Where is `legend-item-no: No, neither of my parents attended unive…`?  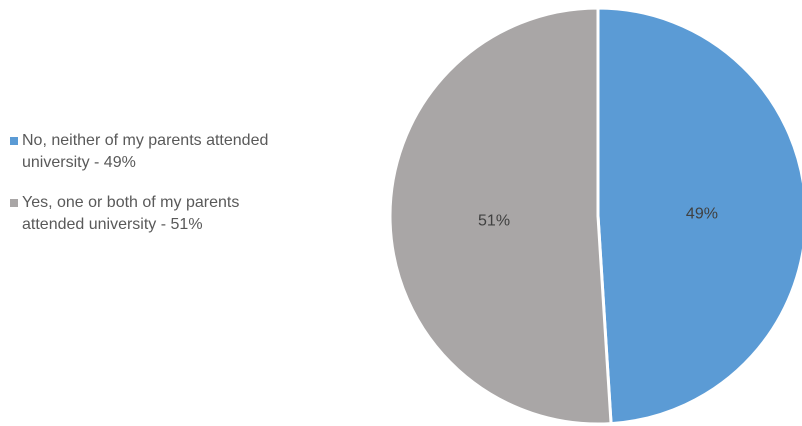
legend-item-no: No, neither of my parents attended unive… is located at coordinates (156, 152).